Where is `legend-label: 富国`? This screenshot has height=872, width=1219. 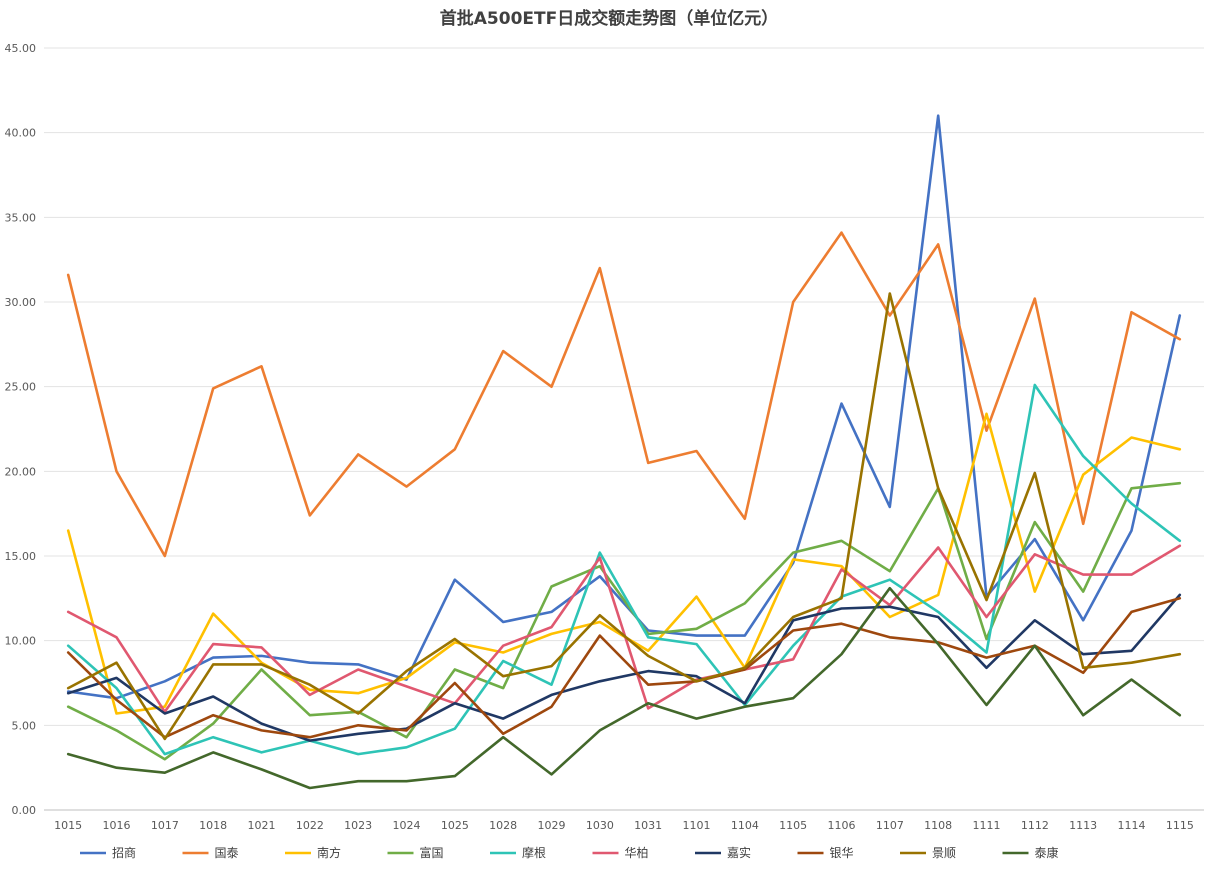 legend-label: 富国 is located at coordinates (432, 852).